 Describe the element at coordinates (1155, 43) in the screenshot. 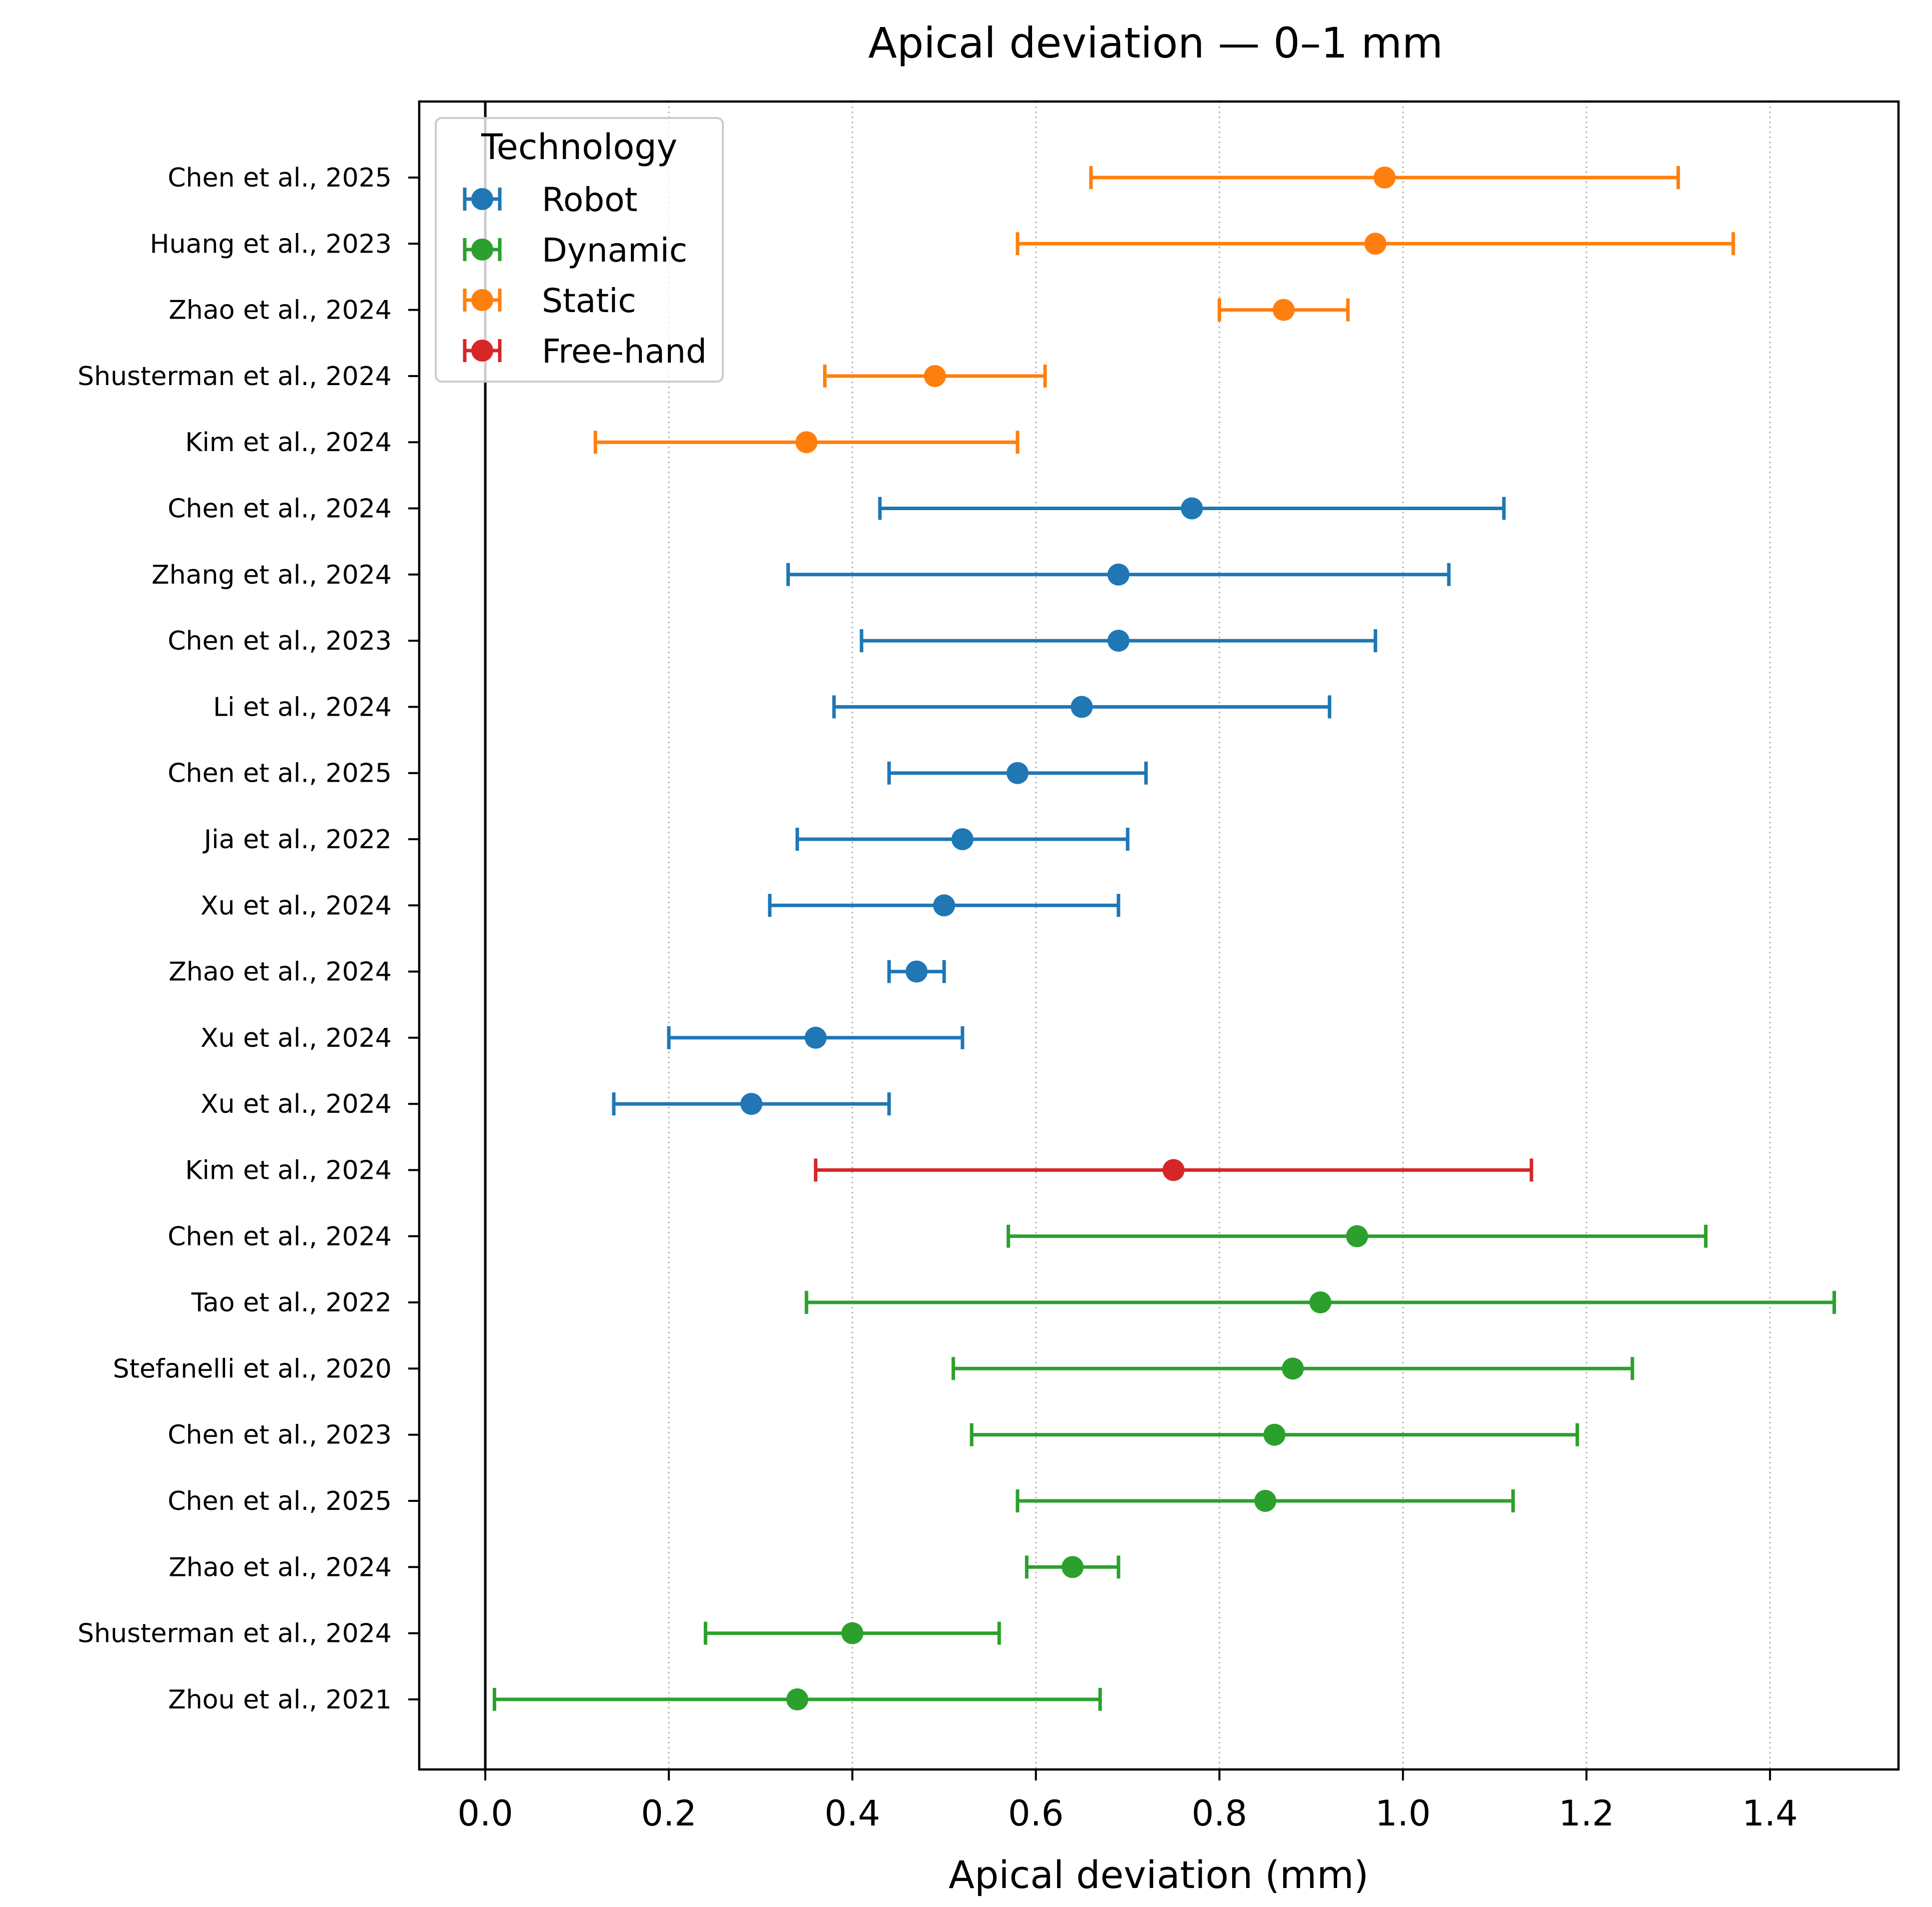

I see `chart-title: Apical deviation — 0–1 mm` at that location.